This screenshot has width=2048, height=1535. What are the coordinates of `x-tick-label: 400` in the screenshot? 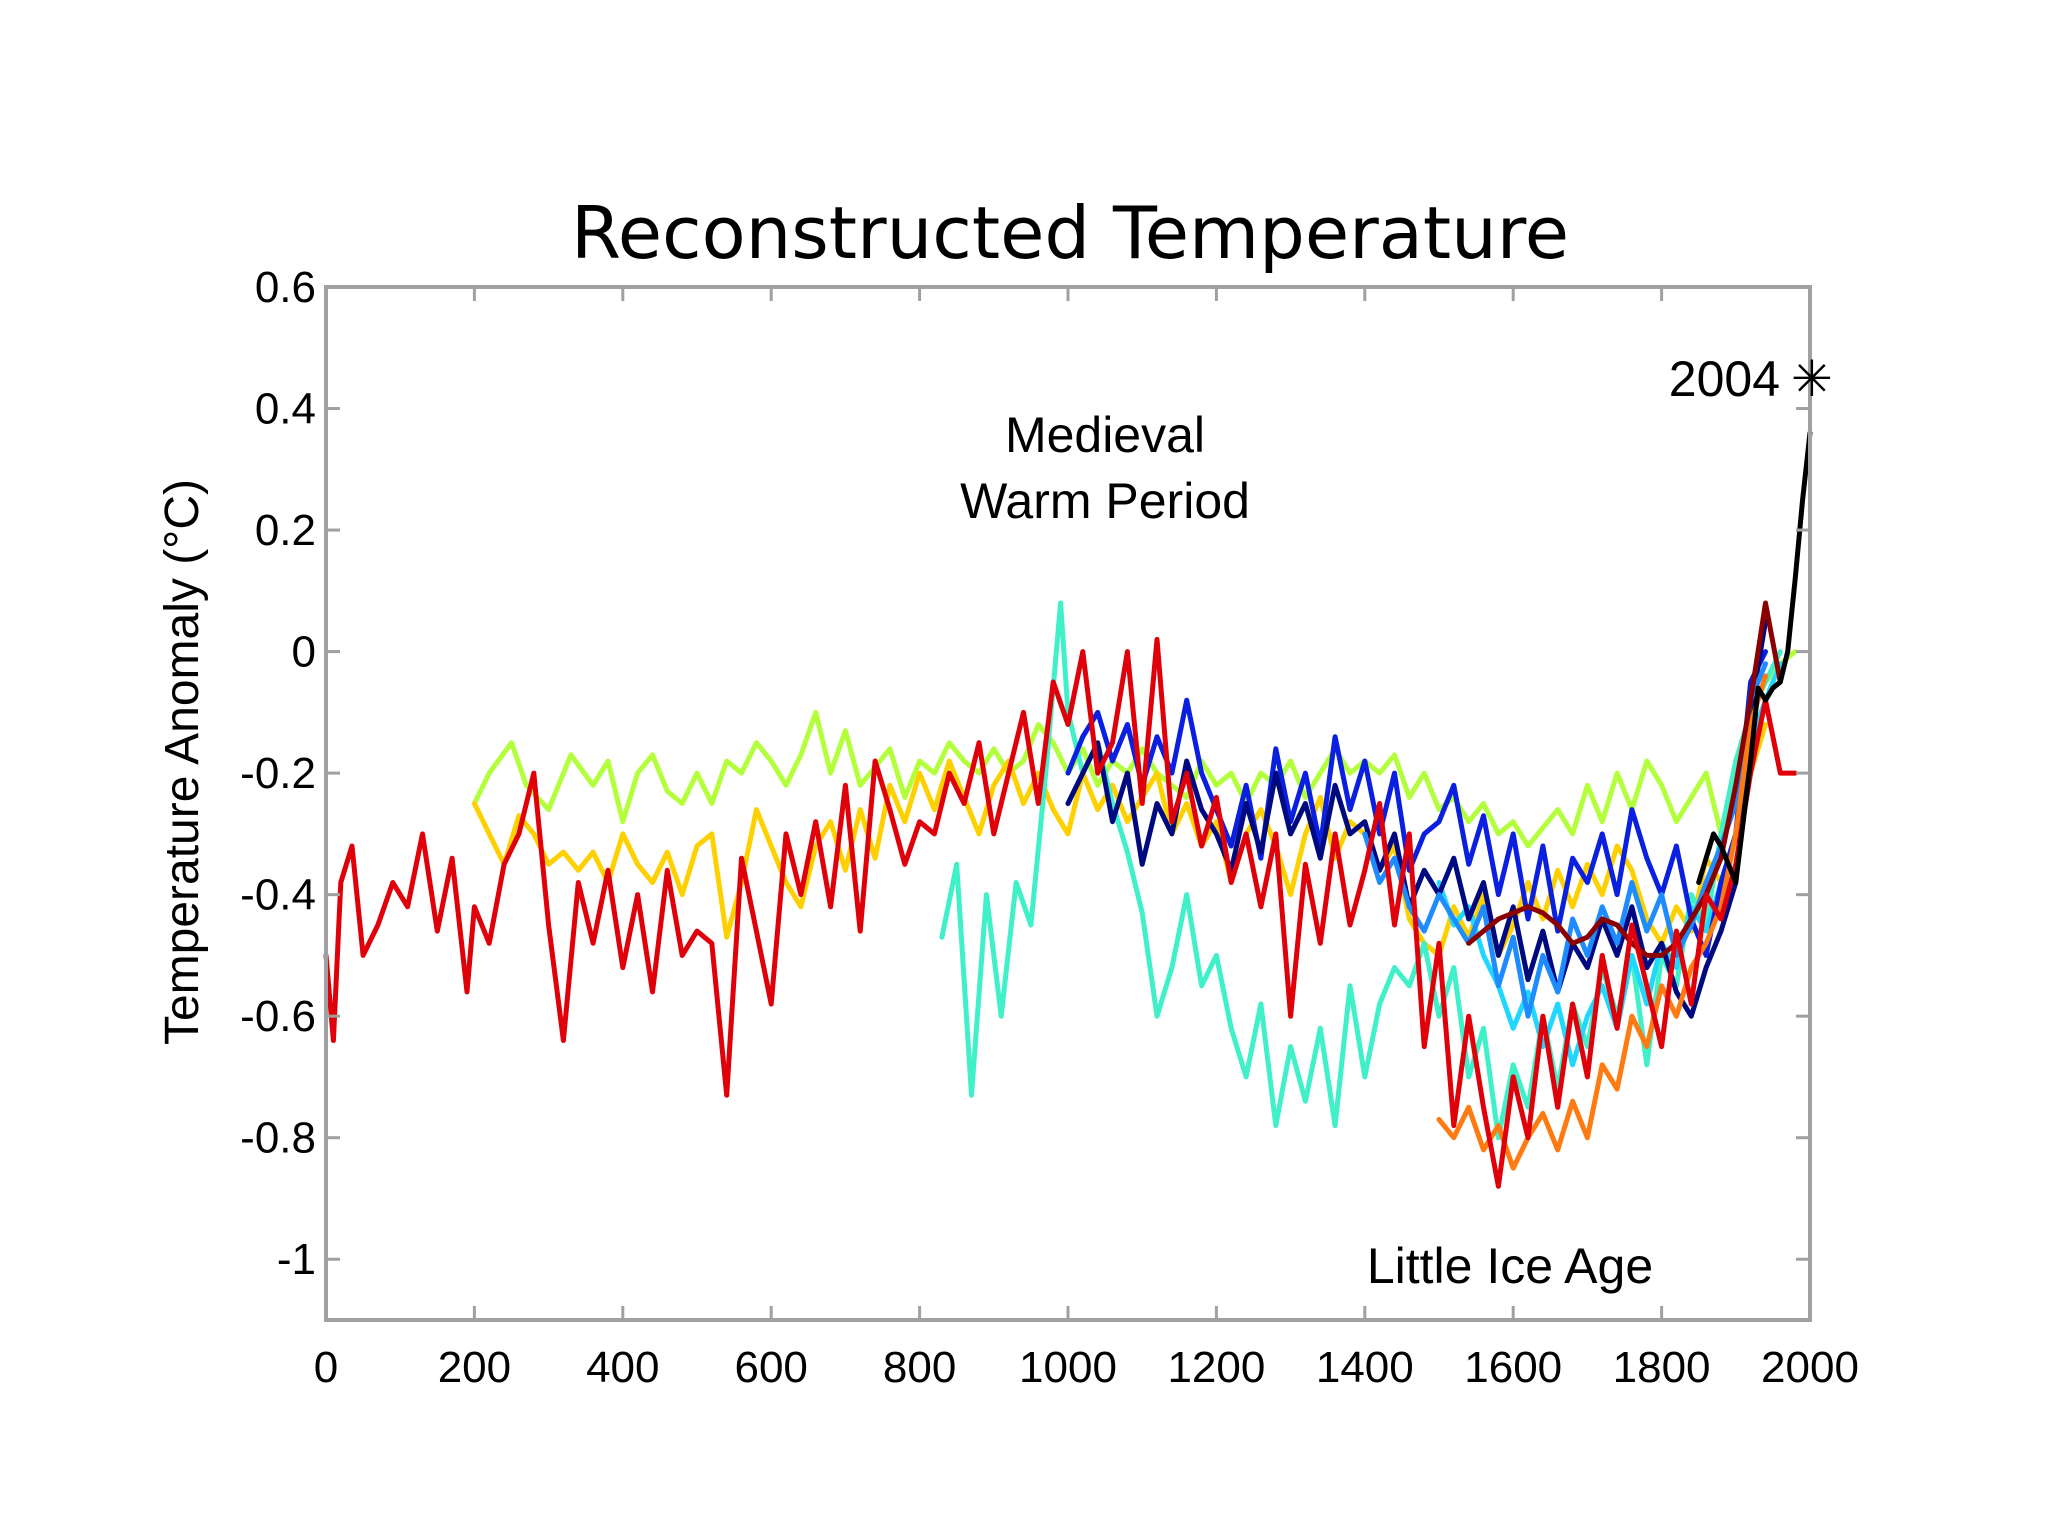 It's located at (622, 1367).